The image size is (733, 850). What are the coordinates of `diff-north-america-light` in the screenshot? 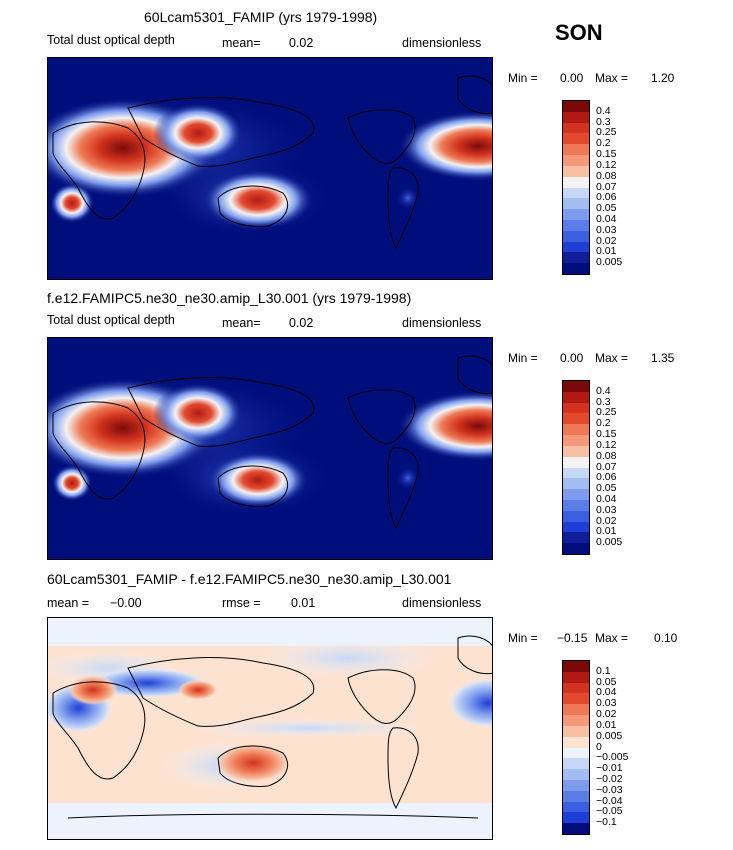 It's located at (348, 658).